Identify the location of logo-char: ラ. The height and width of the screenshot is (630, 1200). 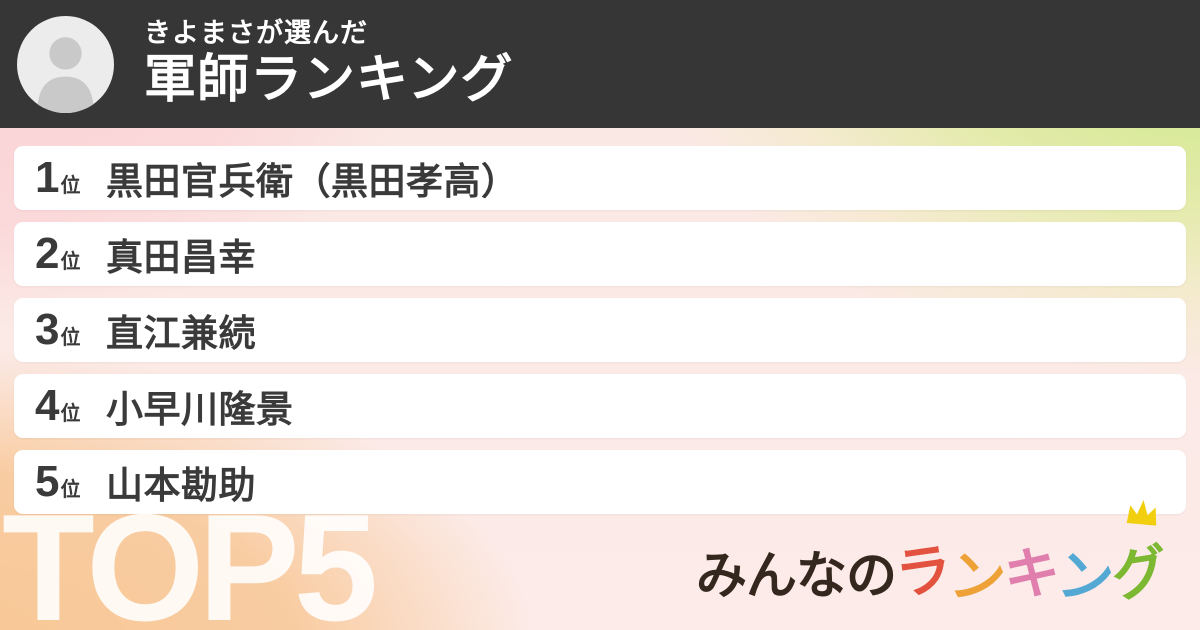
(922, 571).